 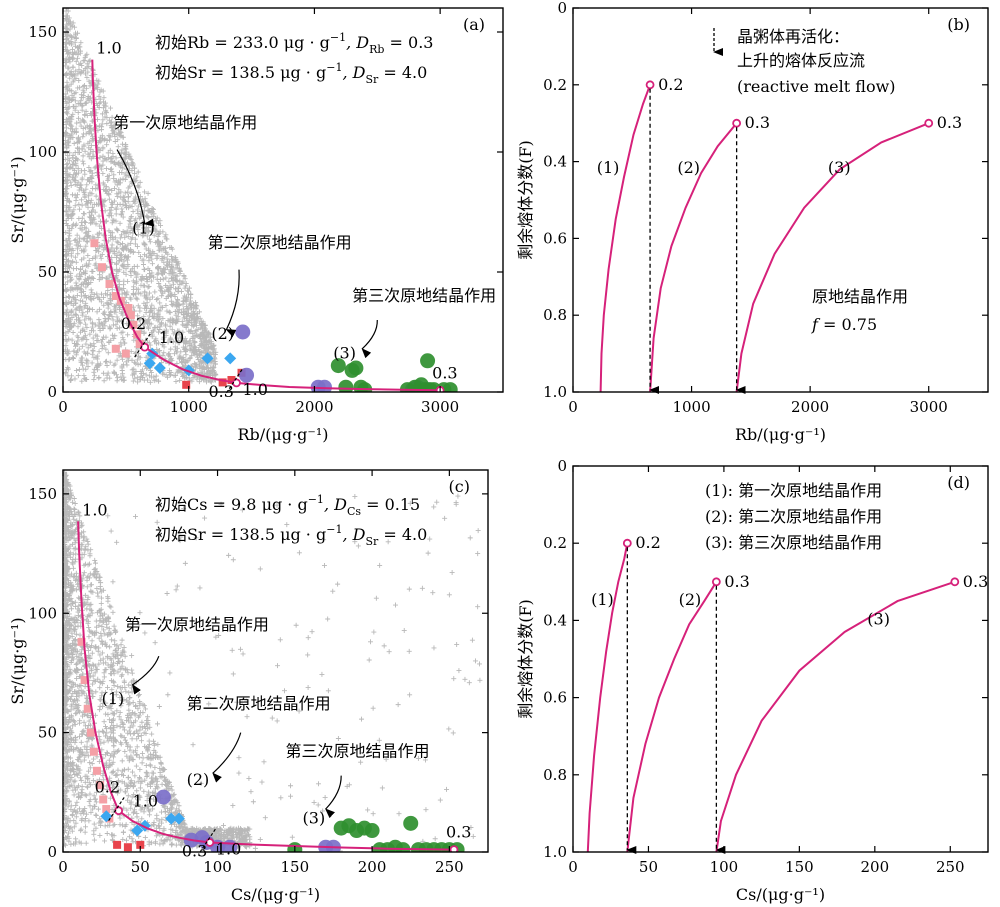 I want to click on curve-label: 1.0, so click(x=171, y=337).